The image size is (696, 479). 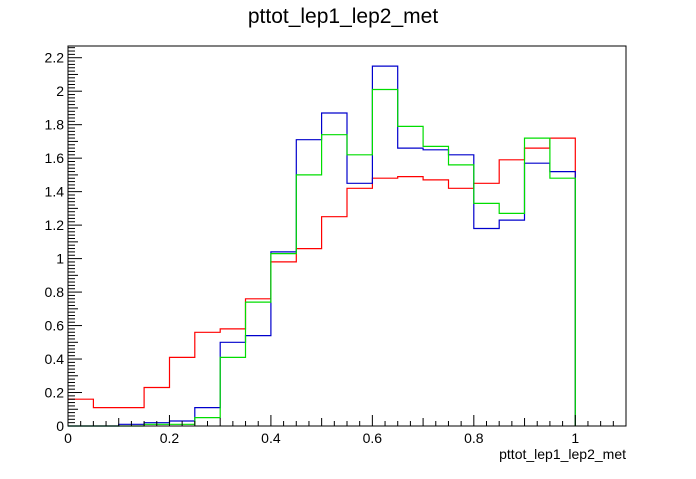 What do you see at coordinates (55, 58) in the screenshot?
I see `y-tick-label: 2.2` at bounding box center [55, 58].